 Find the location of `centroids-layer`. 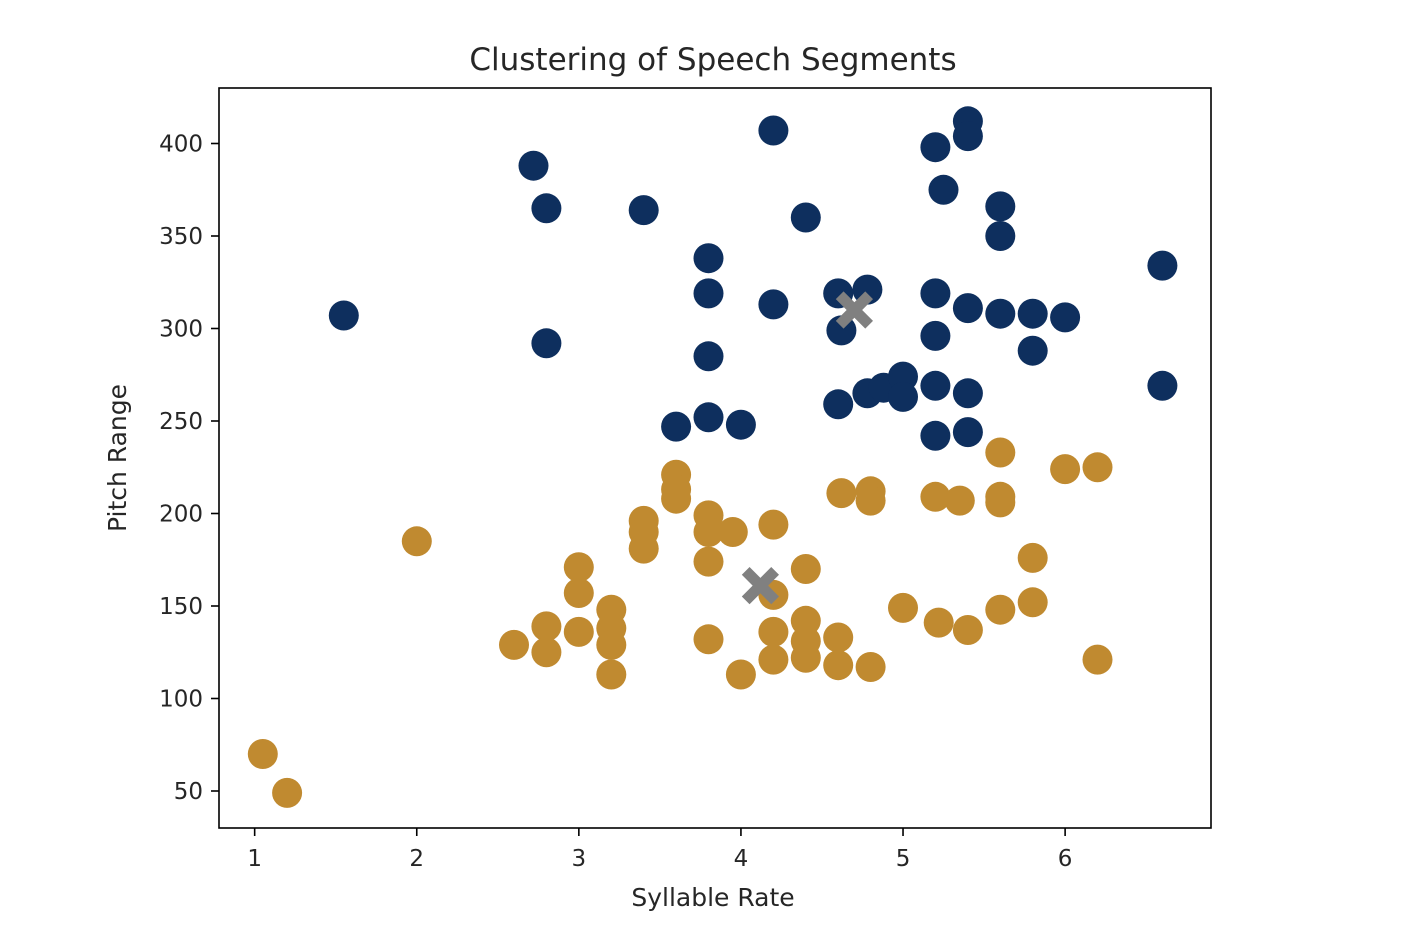

centroids-layer is located at coordinates (807, 448).